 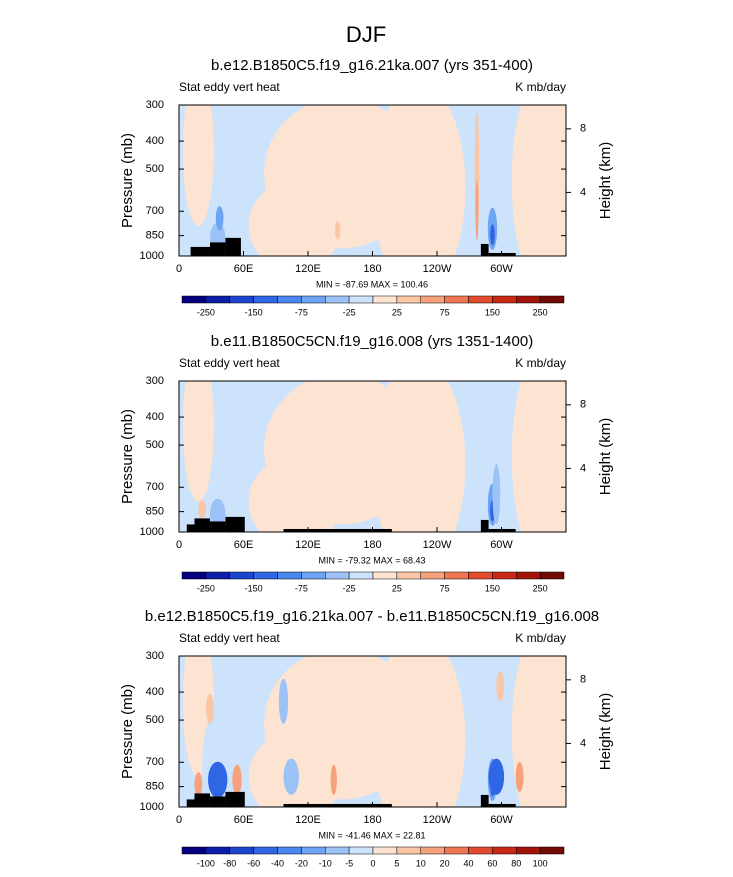 I want to click on y-axis-label: Pressure (mb), so click(x=127, y=731).